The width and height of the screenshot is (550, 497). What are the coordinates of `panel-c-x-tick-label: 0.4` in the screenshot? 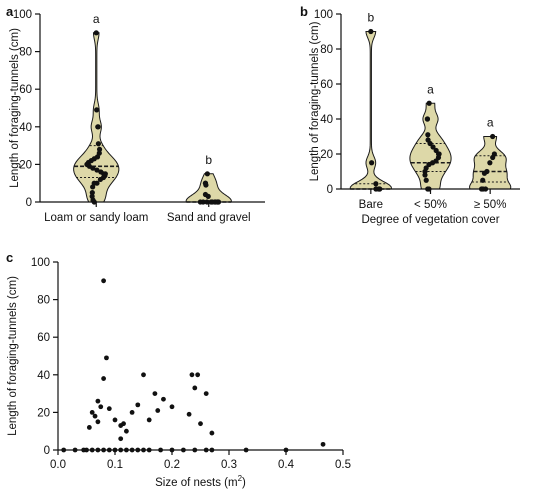 It's located at (286, 465).